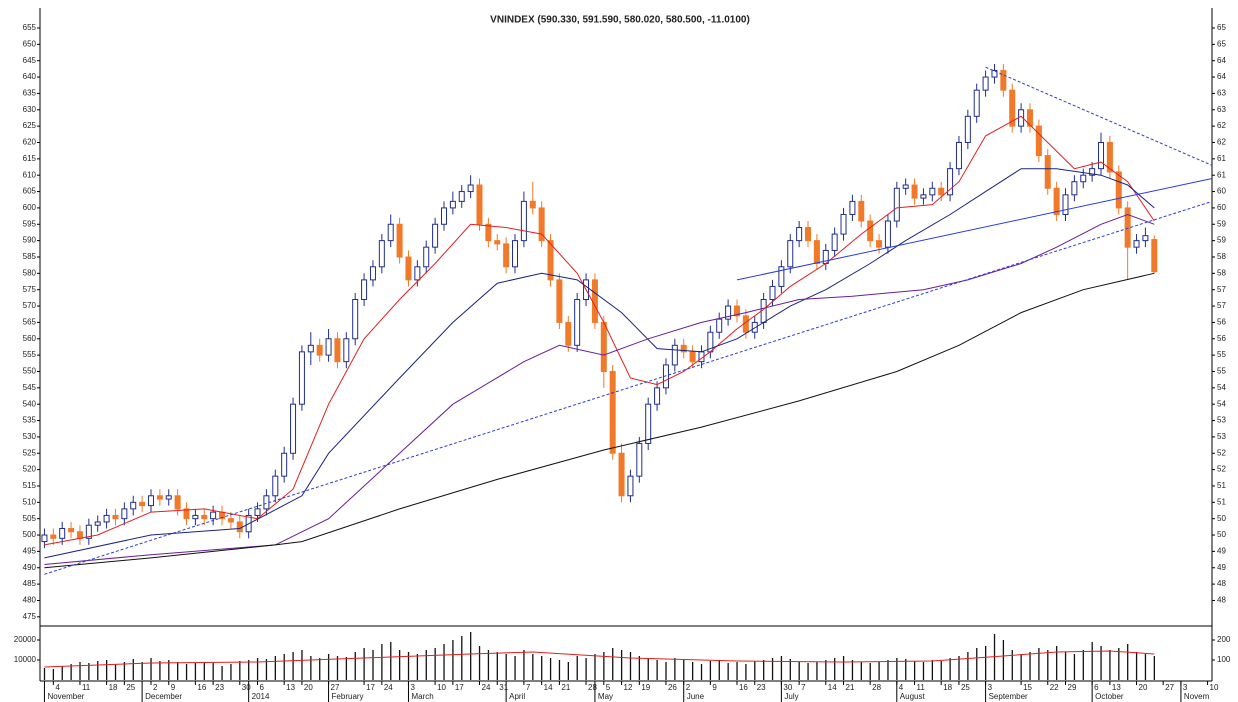 The image size is (1238, 702). Describe the element at coordinates (1221, 354) in the screenshot. I see `y-tick-label: 55` at that location.